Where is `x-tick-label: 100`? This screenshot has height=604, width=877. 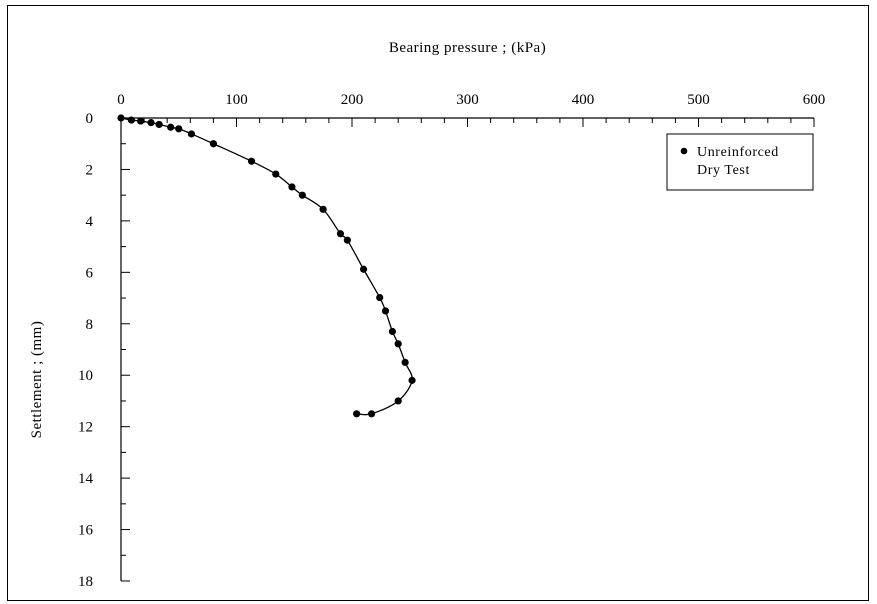 x-tick-label: 100 is located at coordinates (236, 100).